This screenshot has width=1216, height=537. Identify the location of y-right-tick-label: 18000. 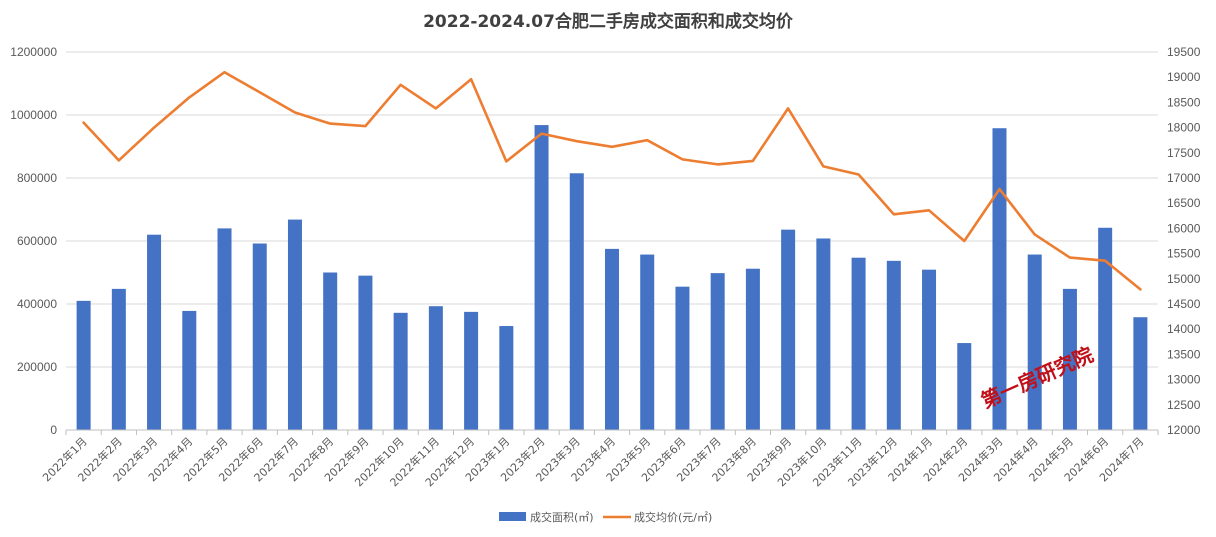
(1184, 128).